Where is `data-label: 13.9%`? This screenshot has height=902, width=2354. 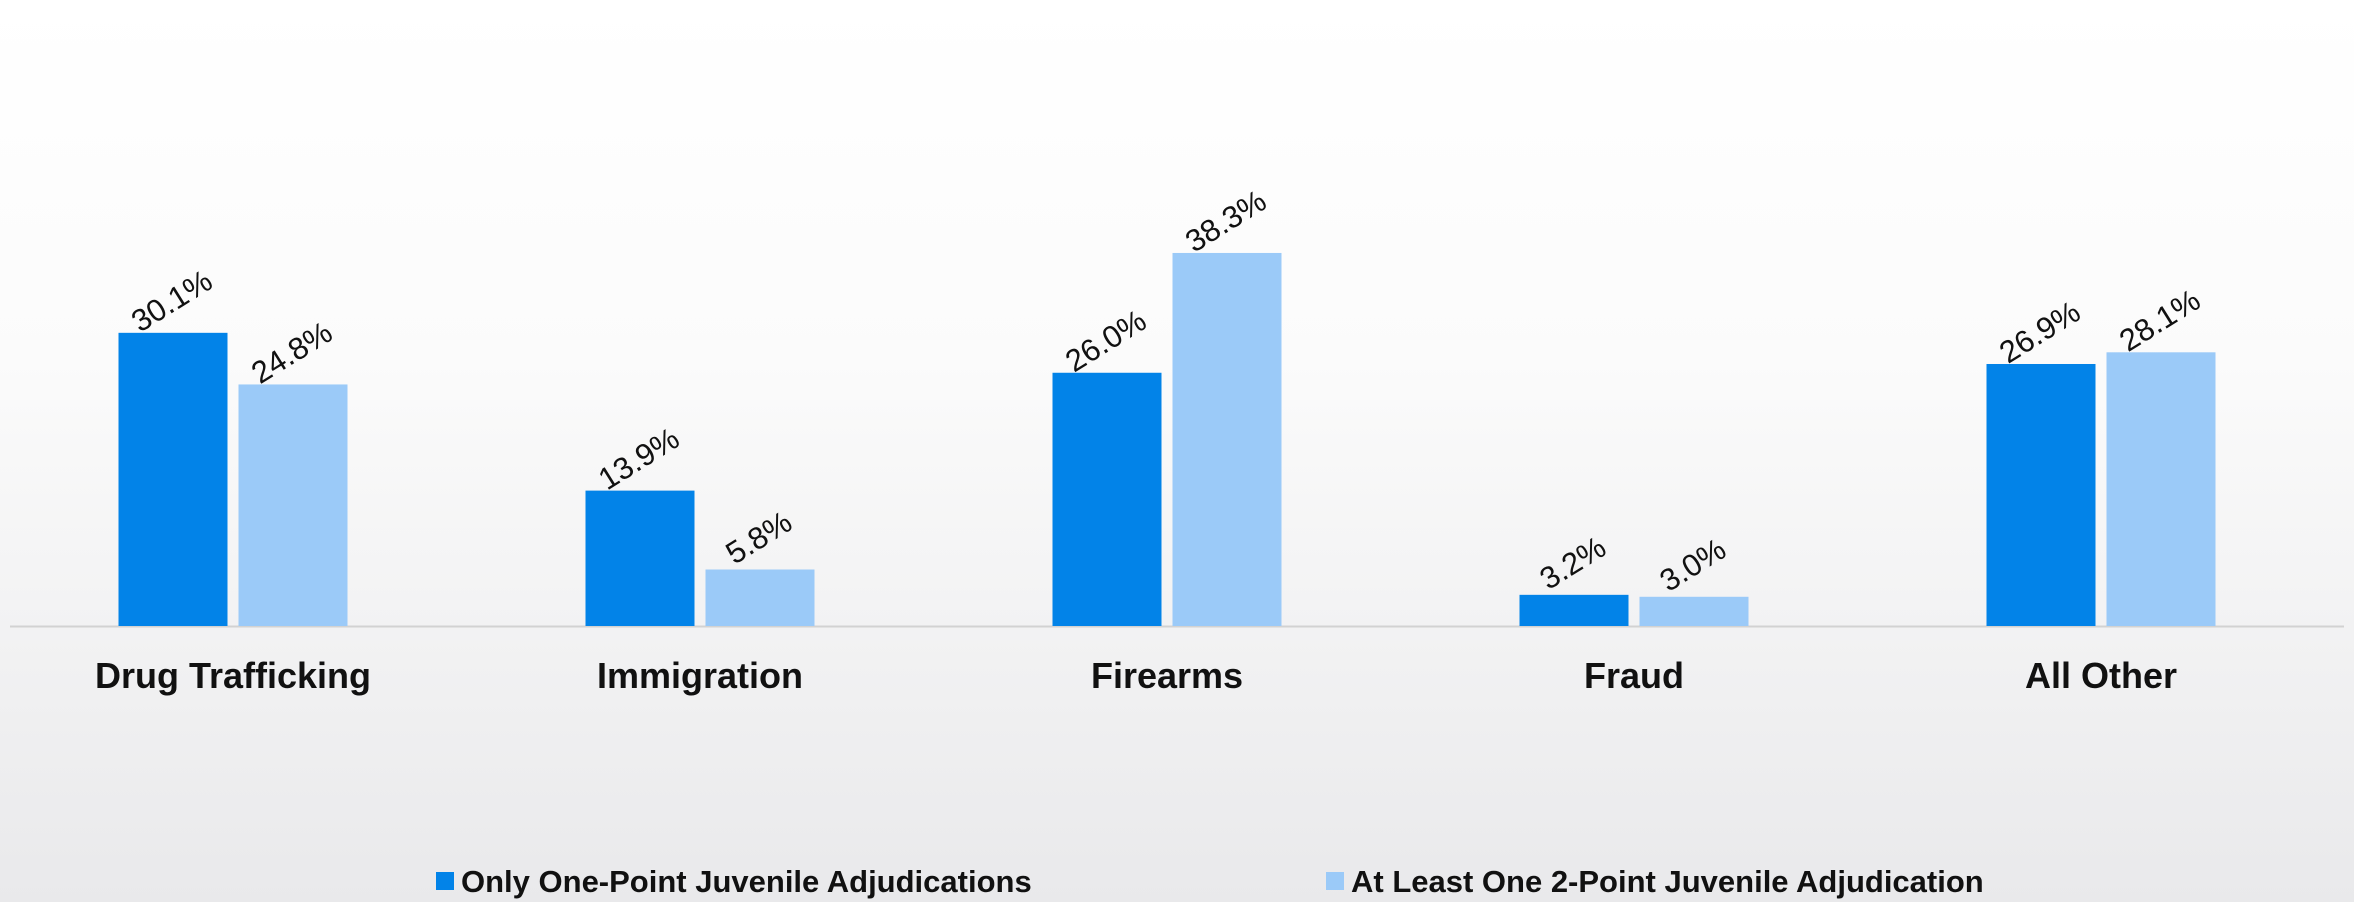 data-label: 13.9% is located at coordinates (638, 459).